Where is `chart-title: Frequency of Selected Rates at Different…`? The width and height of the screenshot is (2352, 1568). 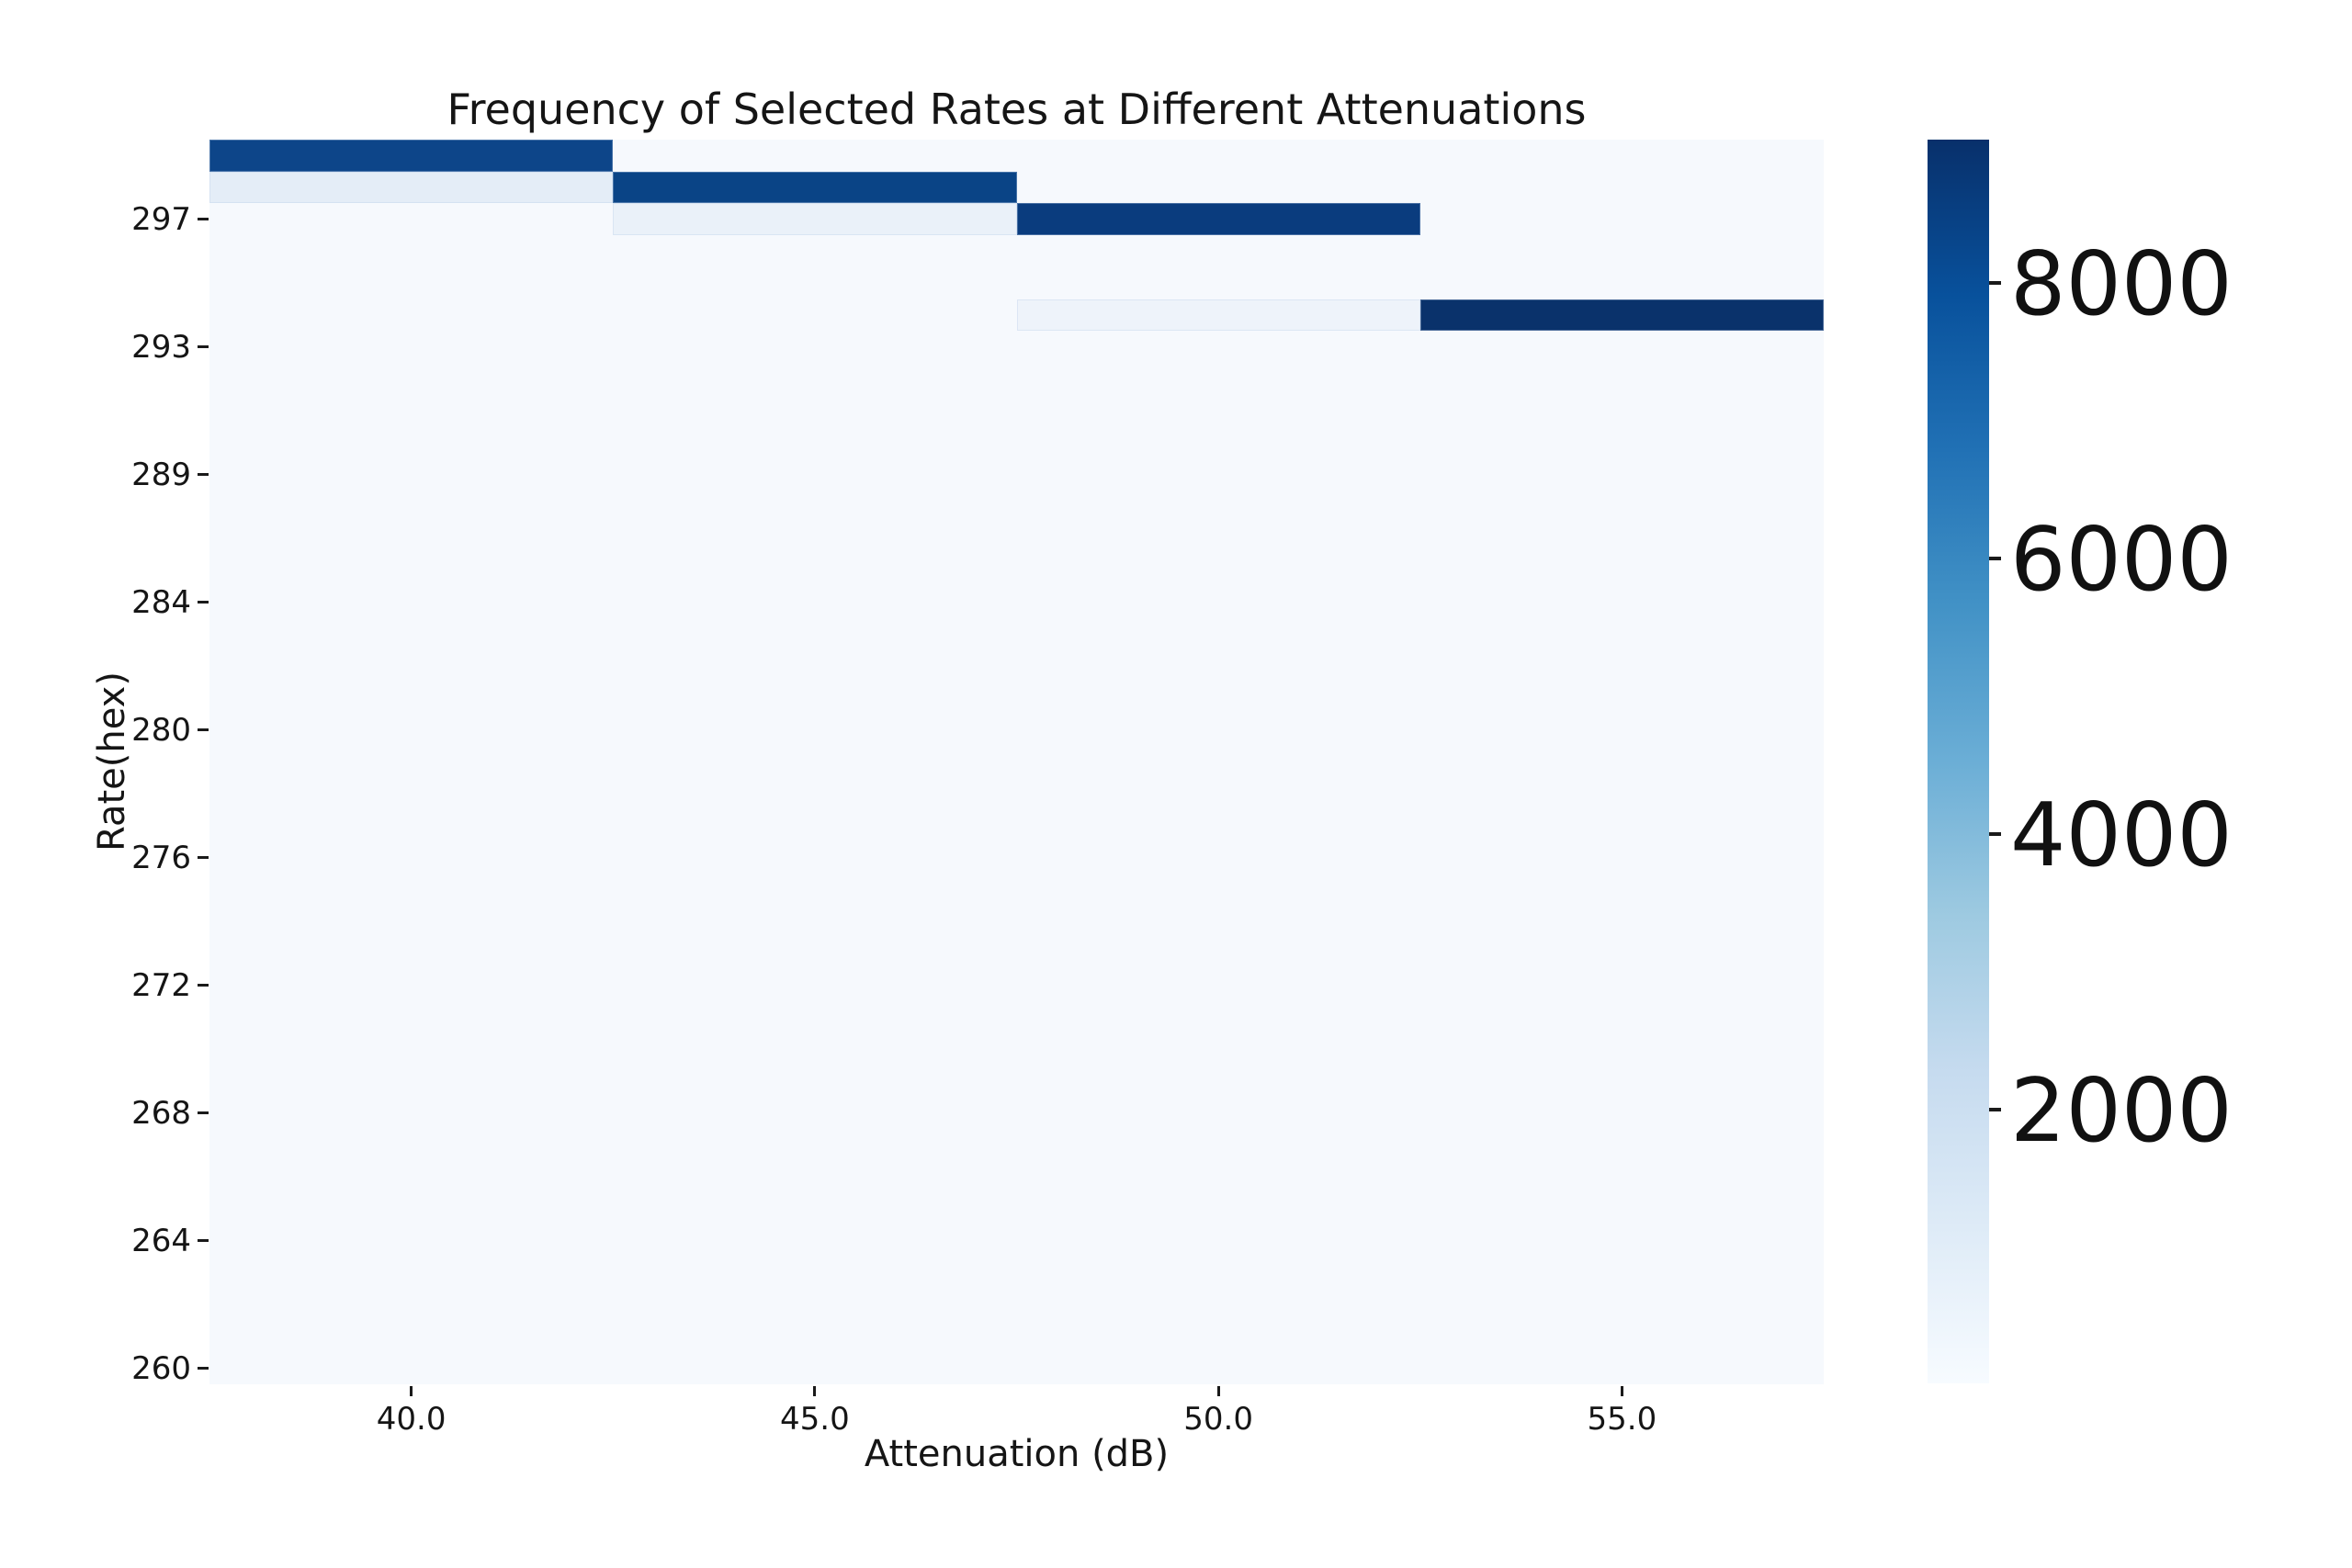
chart-title: Frequency of Selected Rates at Different… is located at coordinates (1017, 109).